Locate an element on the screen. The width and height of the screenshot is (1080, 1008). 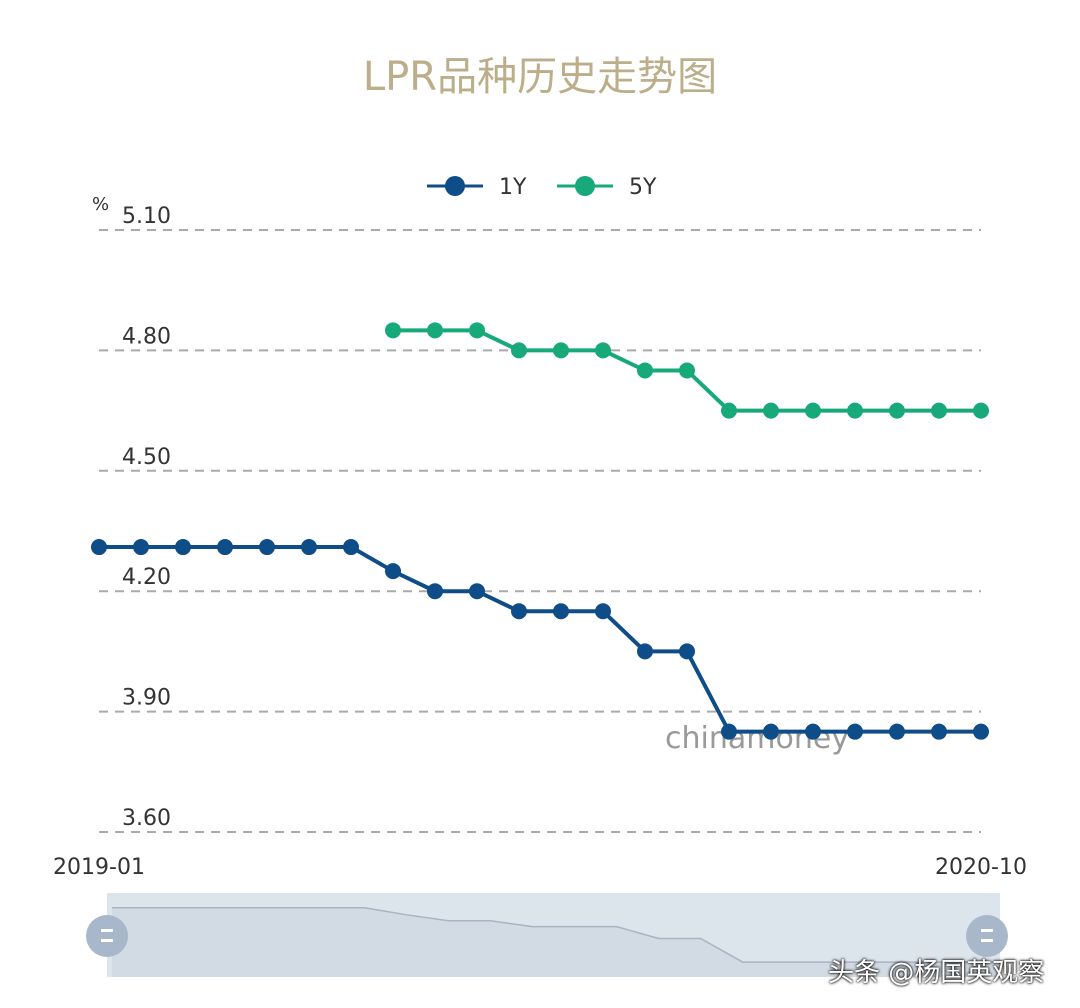
zoom-handle-right is located at coordinates (987, 936).